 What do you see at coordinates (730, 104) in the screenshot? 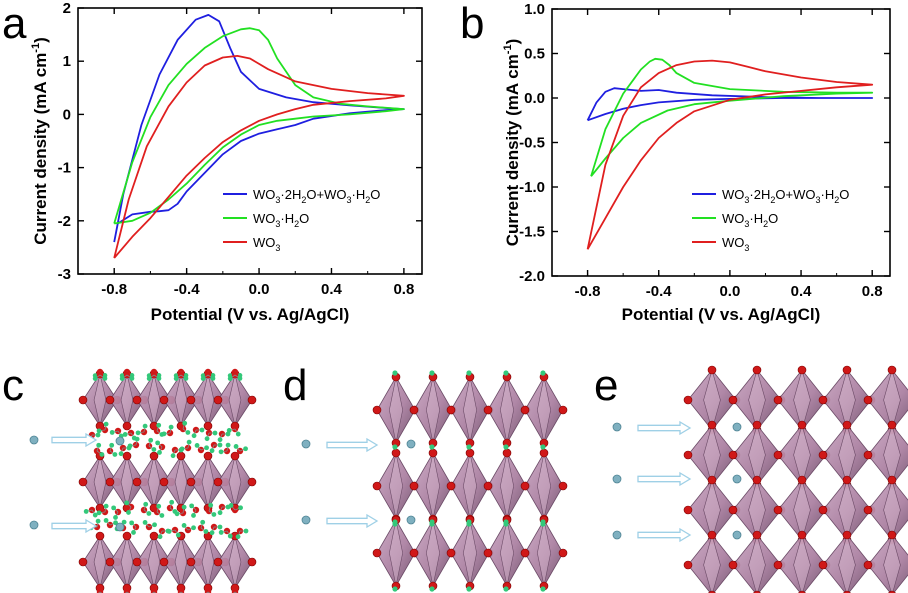
I see `series-line-b-blue` at bounding box center [730, 104].